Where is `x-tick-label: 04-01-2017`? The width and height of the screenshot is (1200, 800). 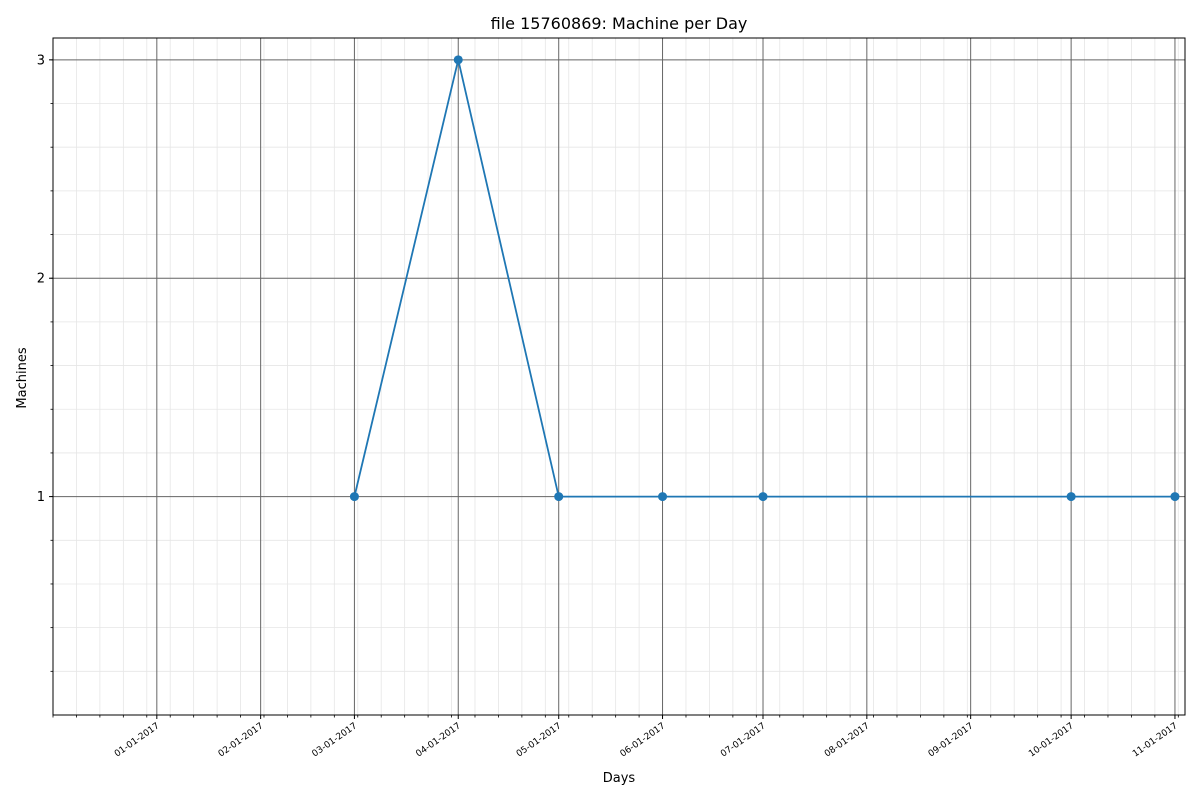
x-tick-label: 04-01-2017 is located at coordinates (438, 740).